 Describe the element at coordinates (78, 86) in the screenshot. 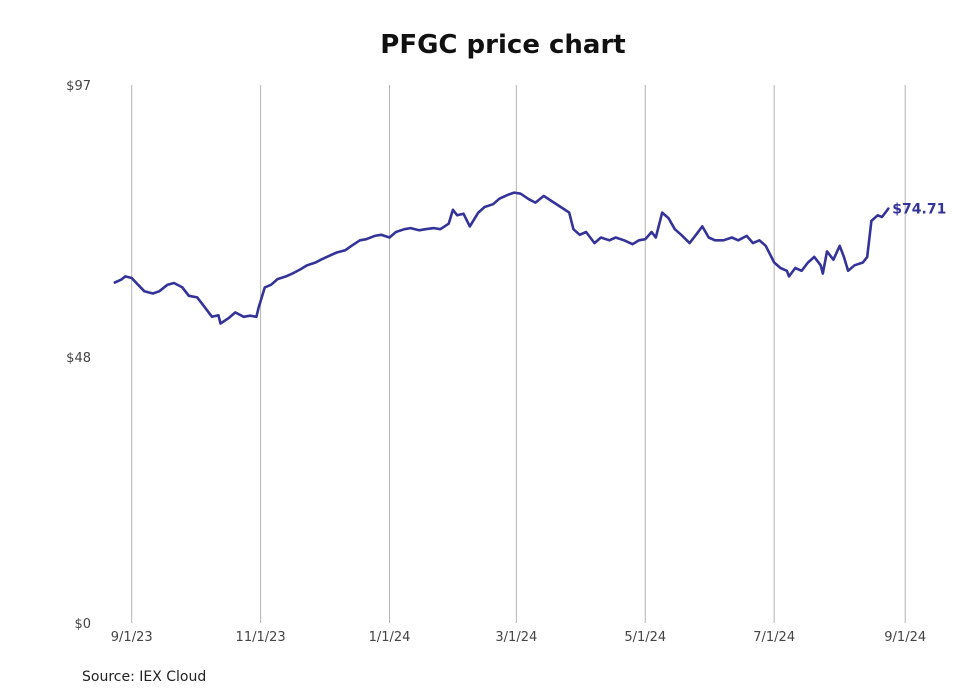

I see `y-tick-label: $97` at that location.